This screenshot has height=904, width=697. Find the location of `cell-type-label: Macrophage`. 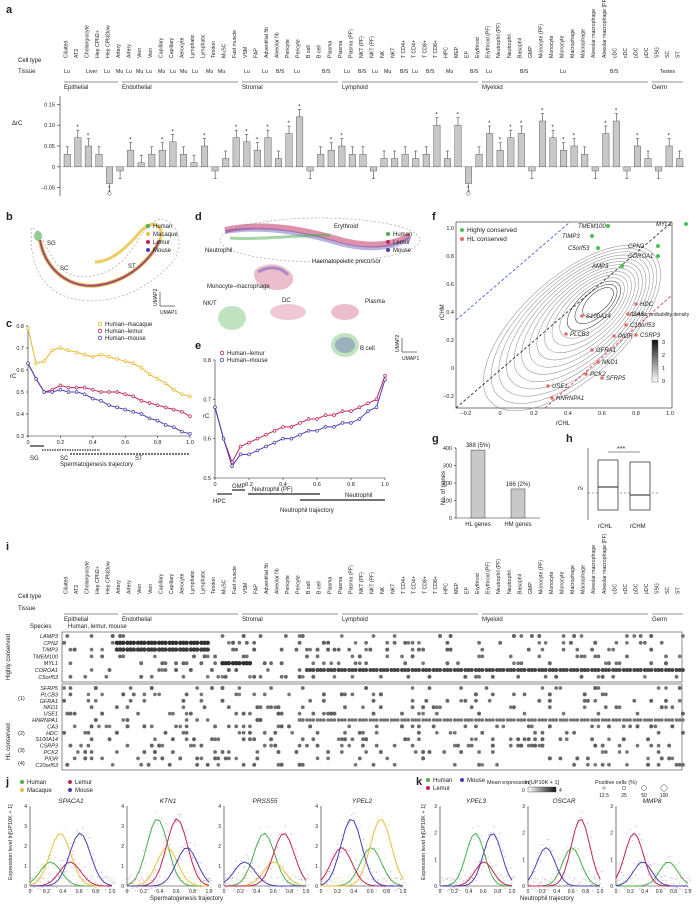

cell-type-label: Macrophage is located at coordinates (584, 579).